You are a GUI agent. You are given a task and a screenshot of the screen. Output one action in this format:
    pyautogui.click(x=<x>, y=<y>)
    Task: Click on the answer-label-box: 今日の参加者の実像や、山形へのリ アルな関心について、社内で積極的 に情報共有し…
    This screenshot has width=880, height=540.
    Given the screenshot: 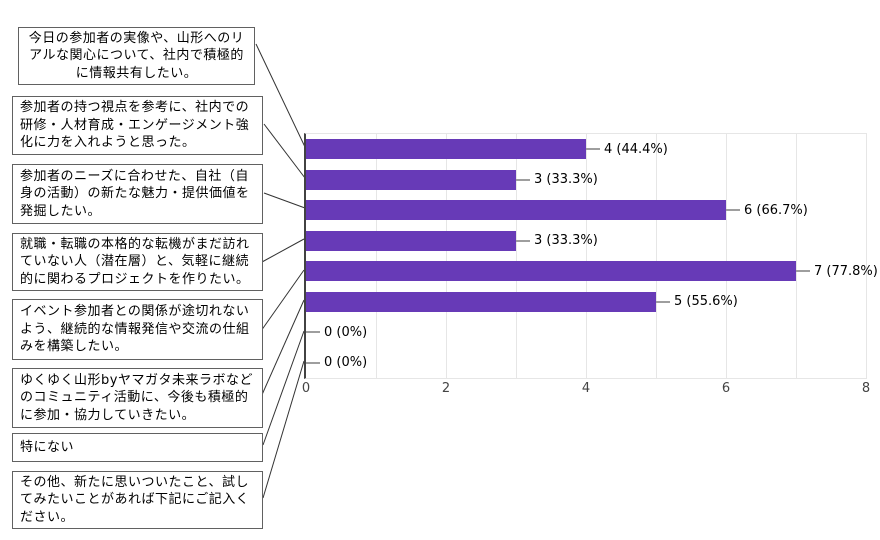 What is the action you would take?
    pyautogui.click(x=136, y=56)
    